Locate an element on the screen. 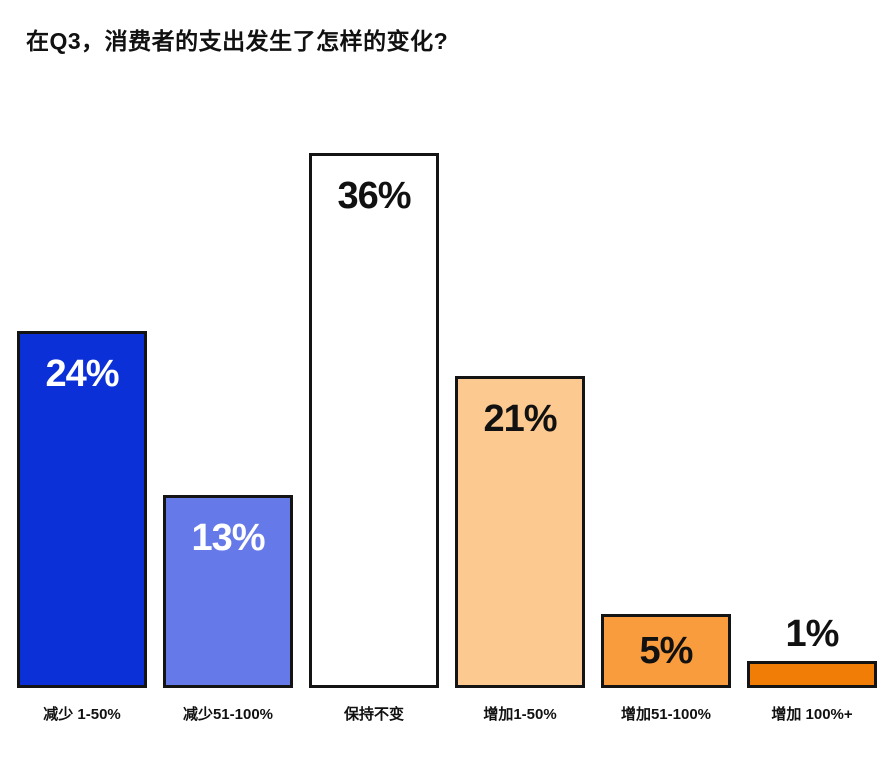 This screenshot has height=763, width=894. category-label: 保持不变 is located at coordinates (373, 714).